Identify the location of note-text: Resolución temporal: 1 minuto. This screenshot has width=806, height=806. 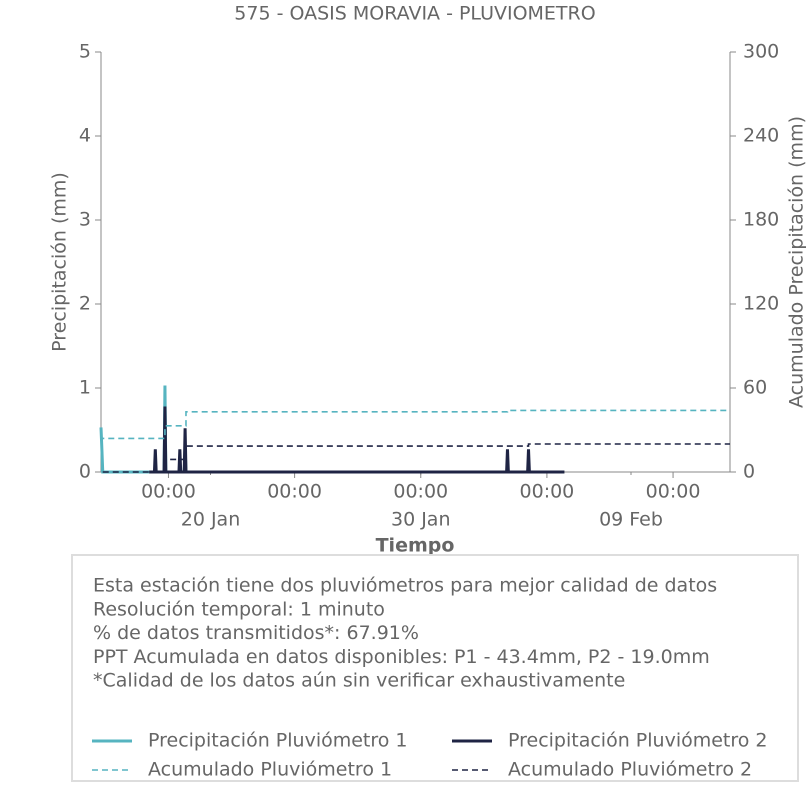
(239, 609).